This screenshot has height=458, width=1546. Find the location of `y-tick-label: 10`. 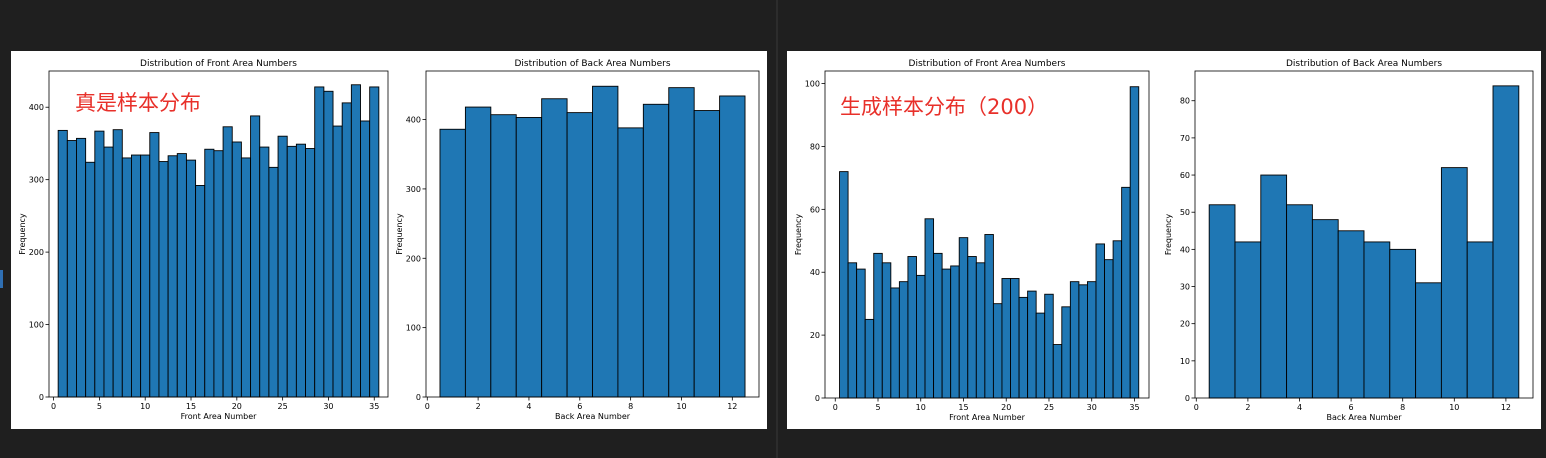

y-tick-label: 10 is located at coordinates (1185, 361).